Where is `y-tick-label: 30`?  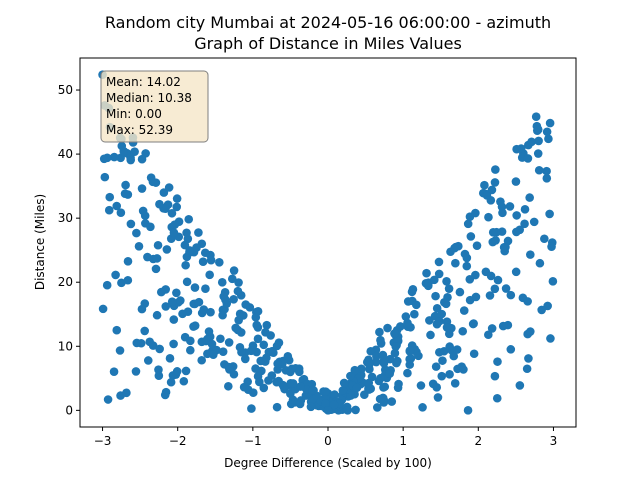 y-tick-label: 30 is located at coordinates (65, 218).